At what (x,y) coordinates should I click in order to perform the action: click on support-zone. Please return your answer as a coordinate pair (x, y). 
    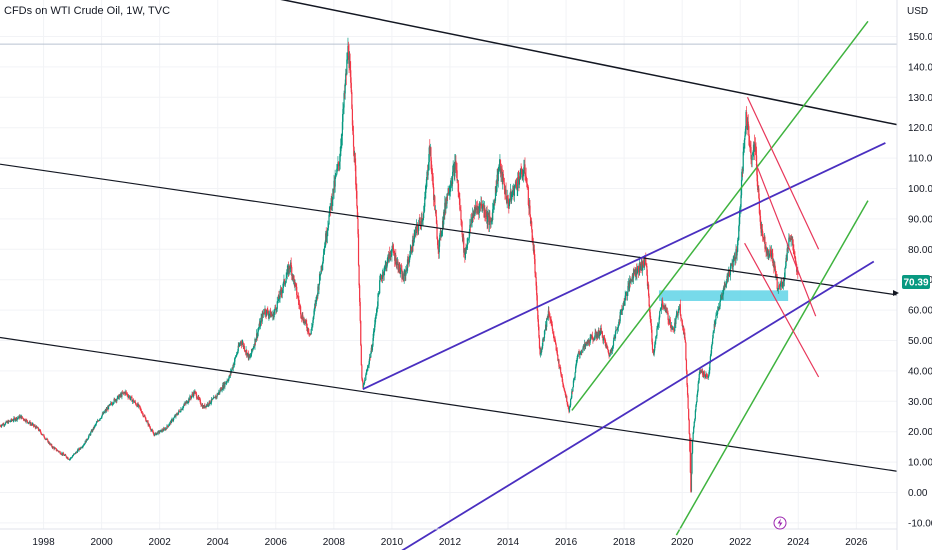
    Looking at the image, I should click on (723, 295).